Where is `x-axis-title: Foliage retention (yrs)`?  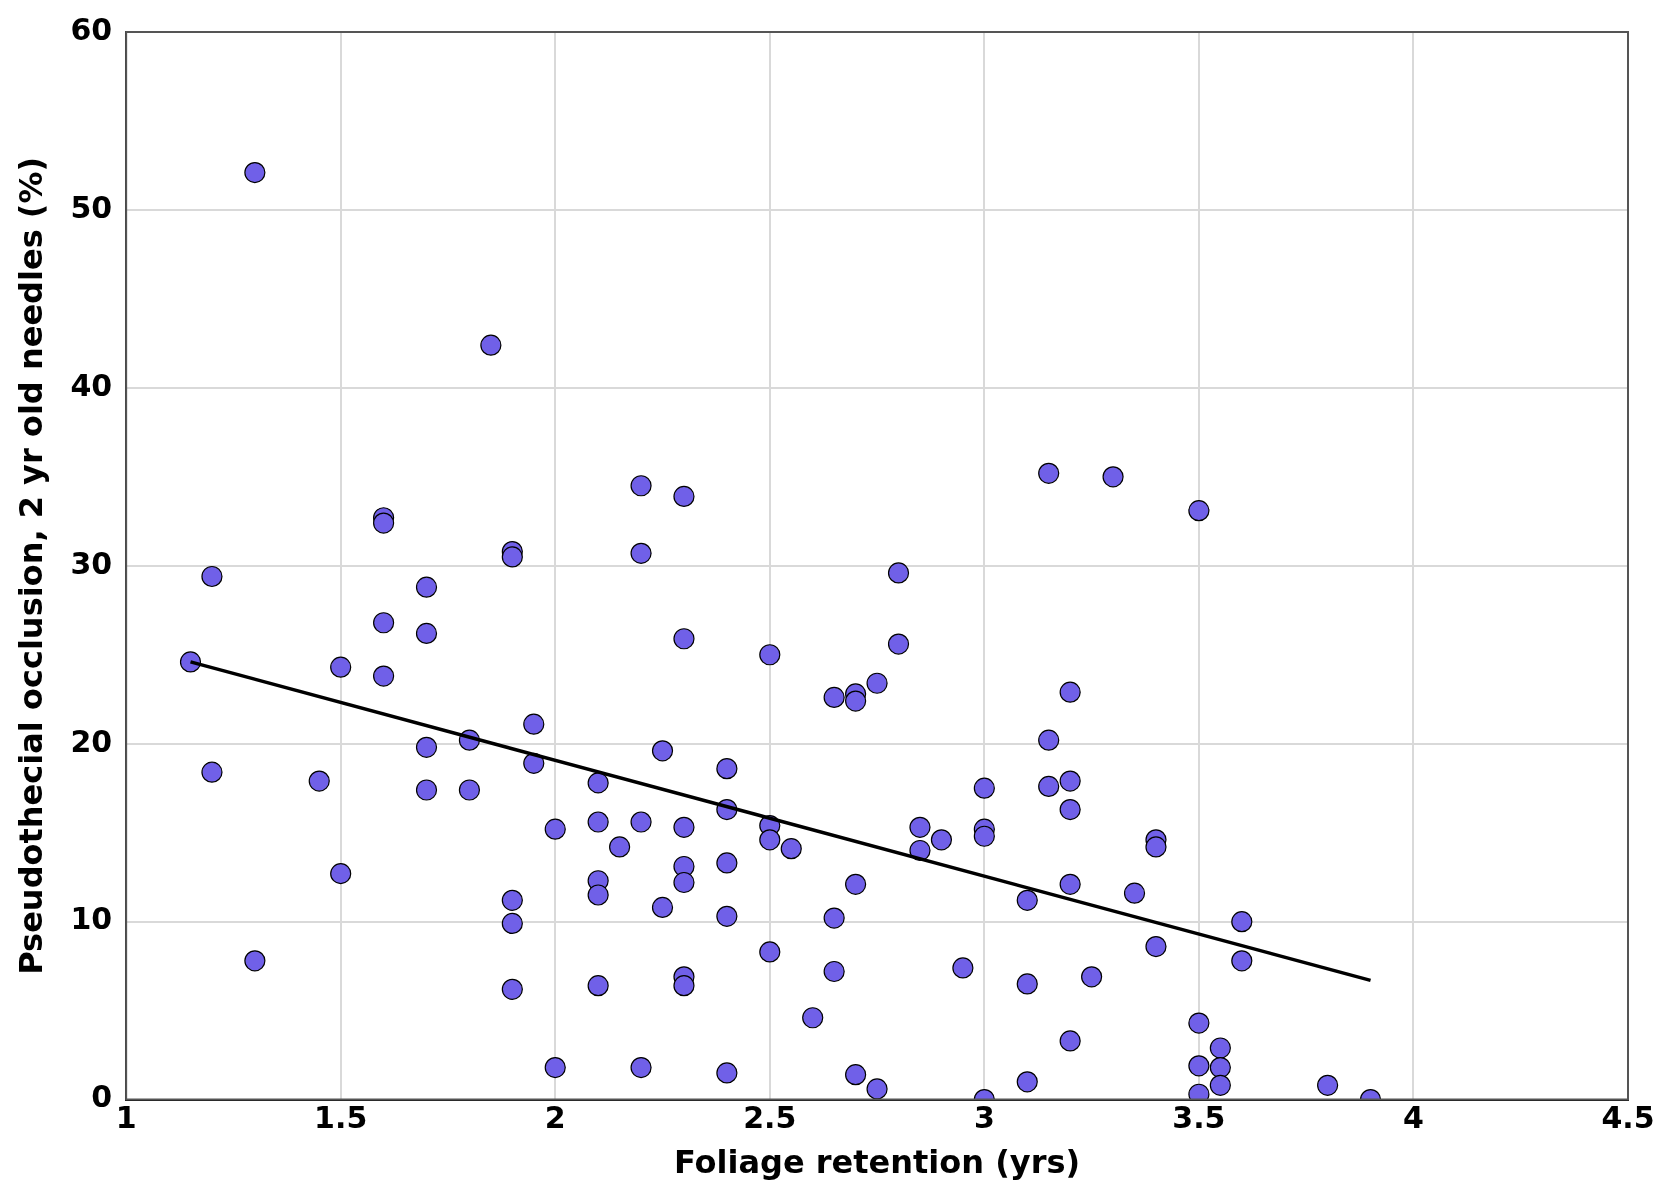 x-axis-title: Foliage retention (yrs) is located at coordinates (877, 1162).